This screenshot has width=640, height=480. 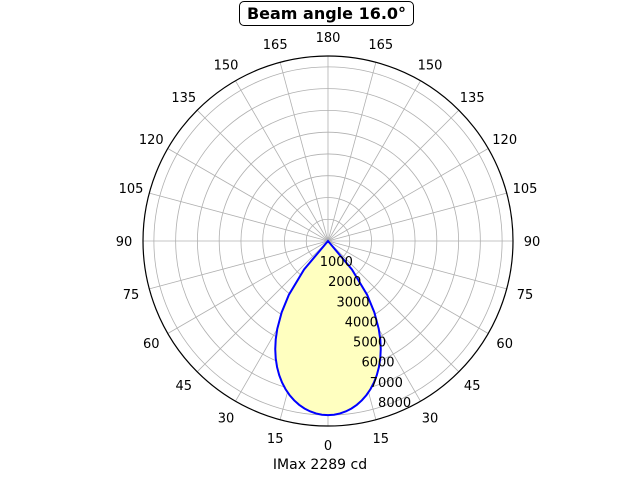 I want to click on radial-tick-label: 4000, so click(x=361, y=322).